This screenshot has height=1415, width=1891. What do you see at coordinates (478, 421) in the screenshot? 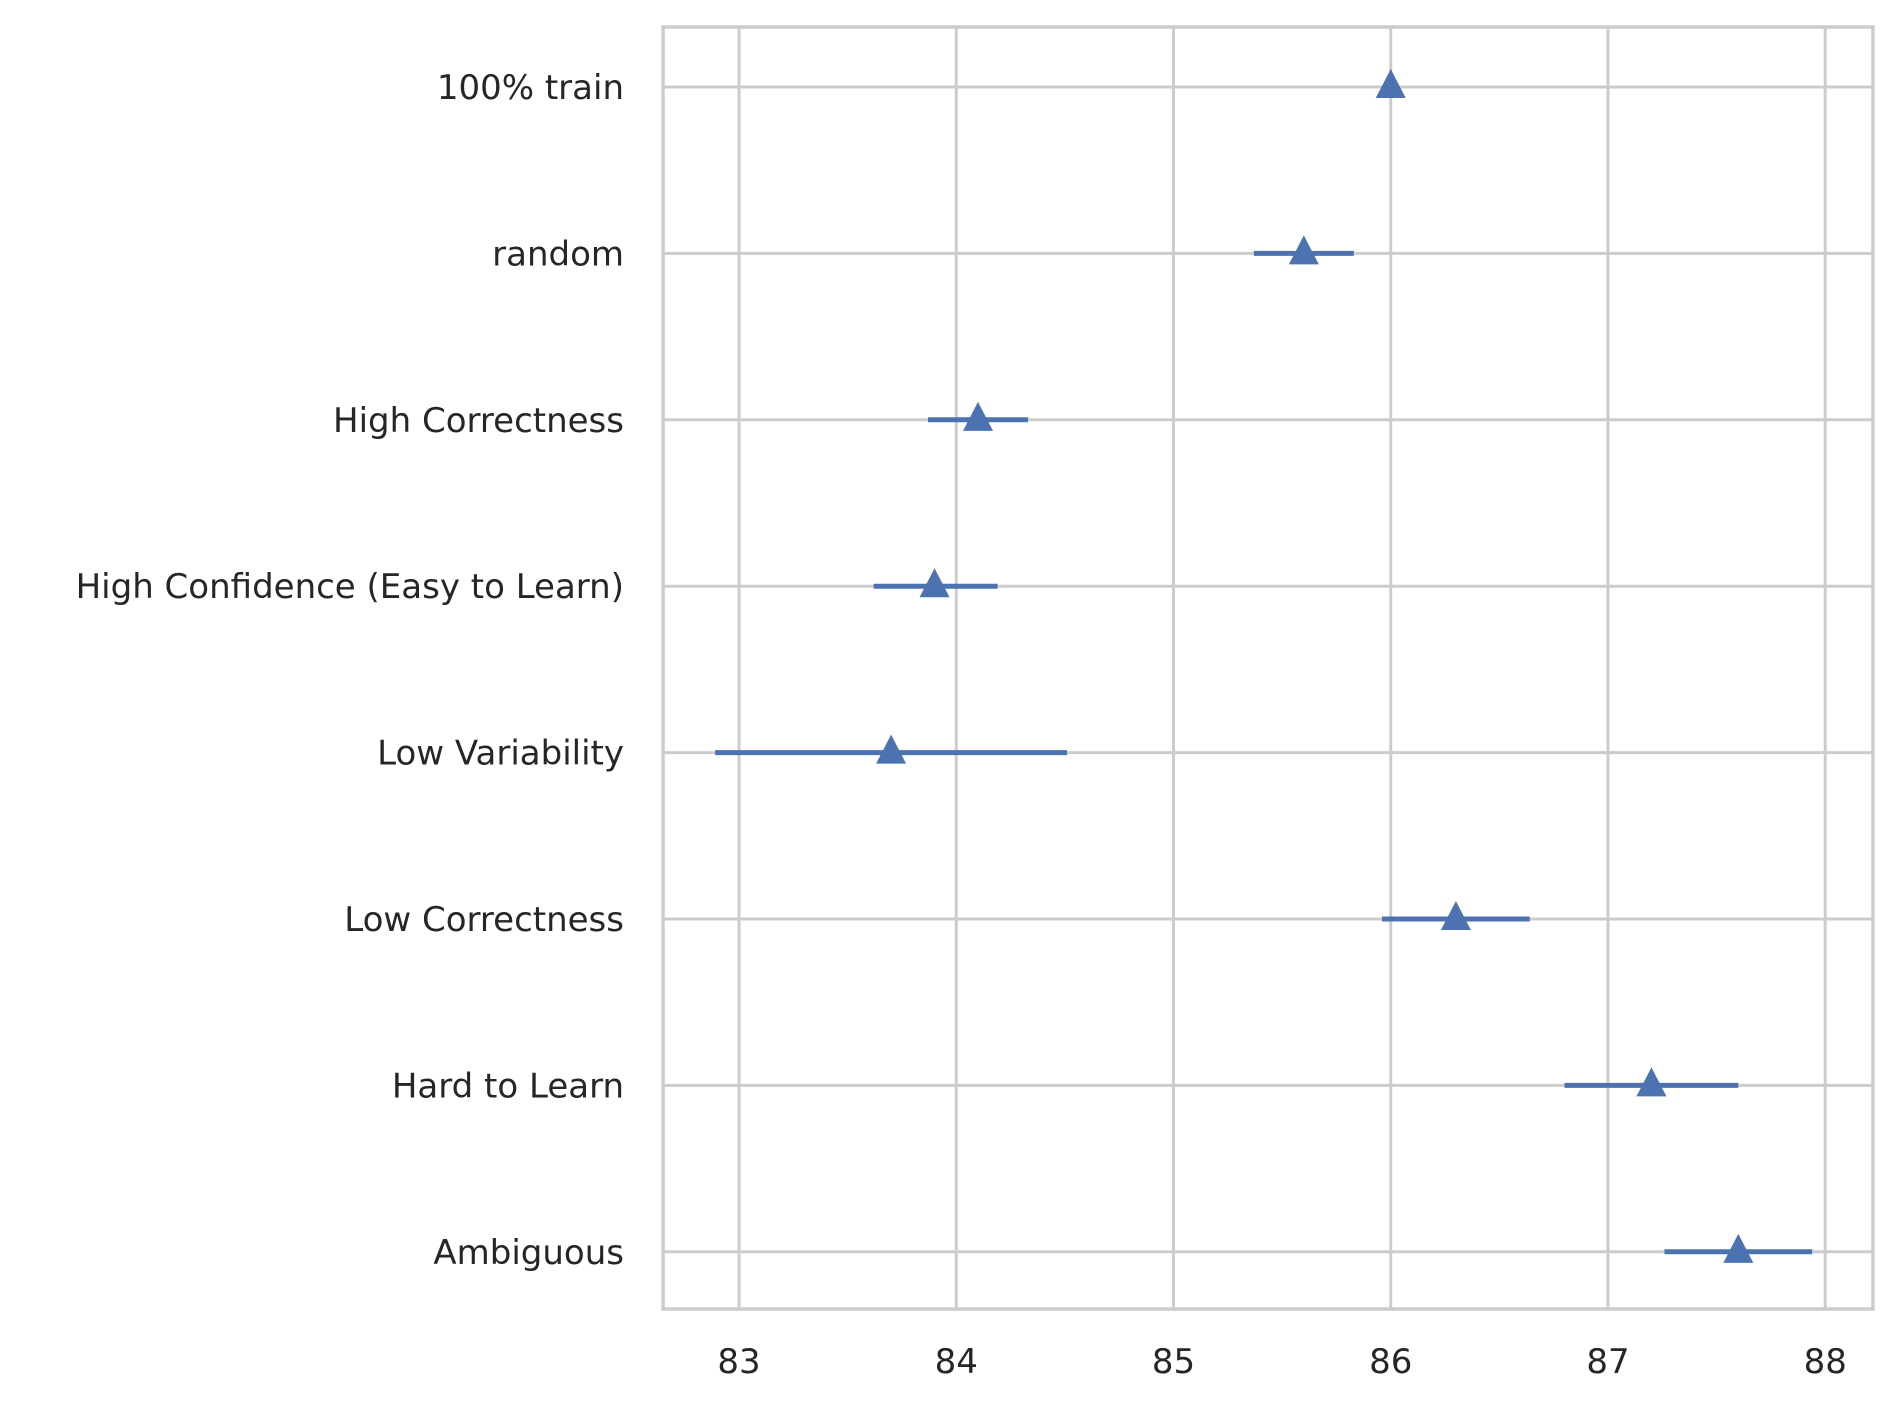
I see `y-tick-label: High Correctness` at bounding box center [478, 421].